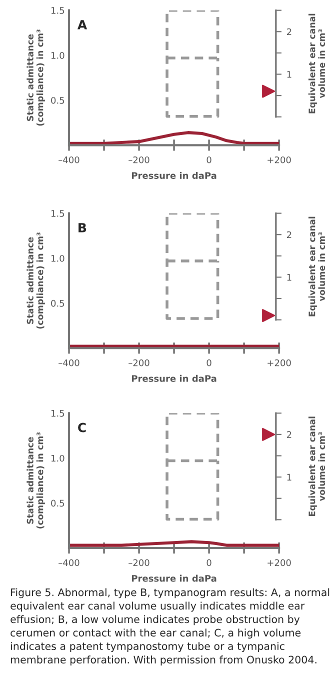  What do you see at coordinates (82, 25) in the screenshot?
I see `text: A` at bounding box center [82, 25].